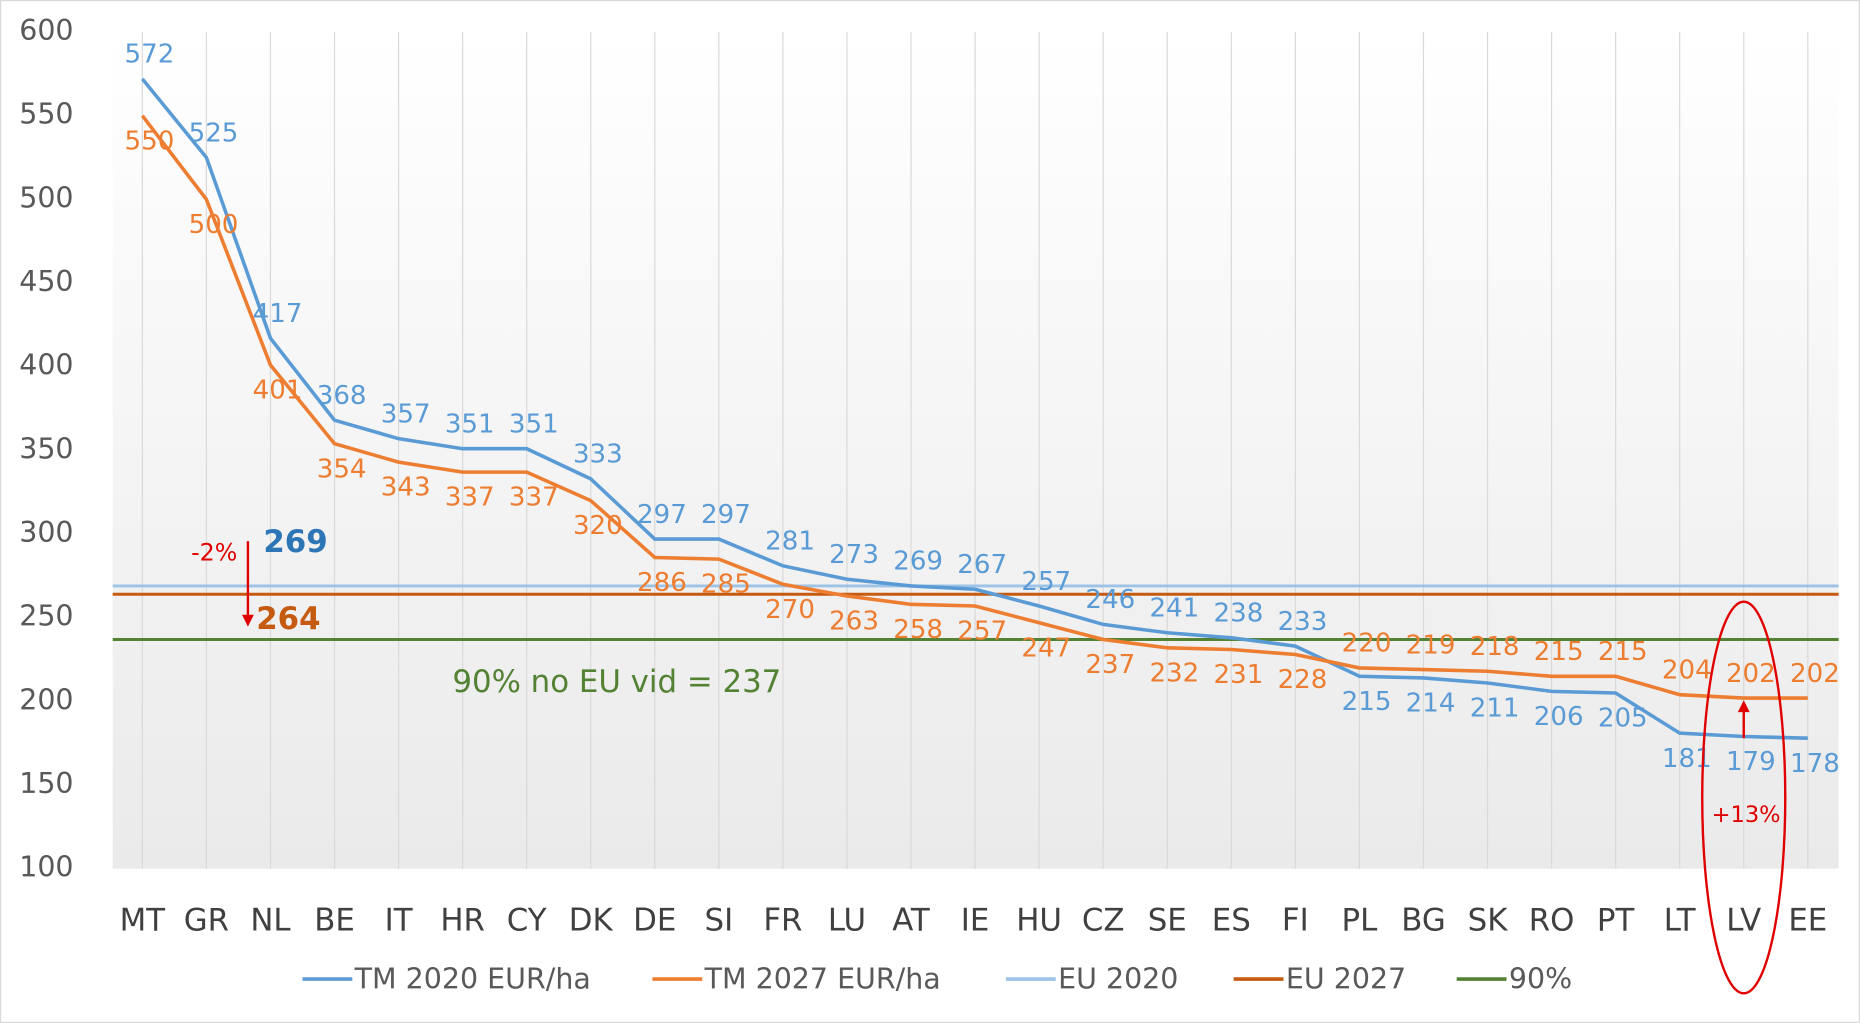 Image resolution: width=1860 pixels, height=1023 pixels. I want to click on data-label: 178, so click(1815, 764).